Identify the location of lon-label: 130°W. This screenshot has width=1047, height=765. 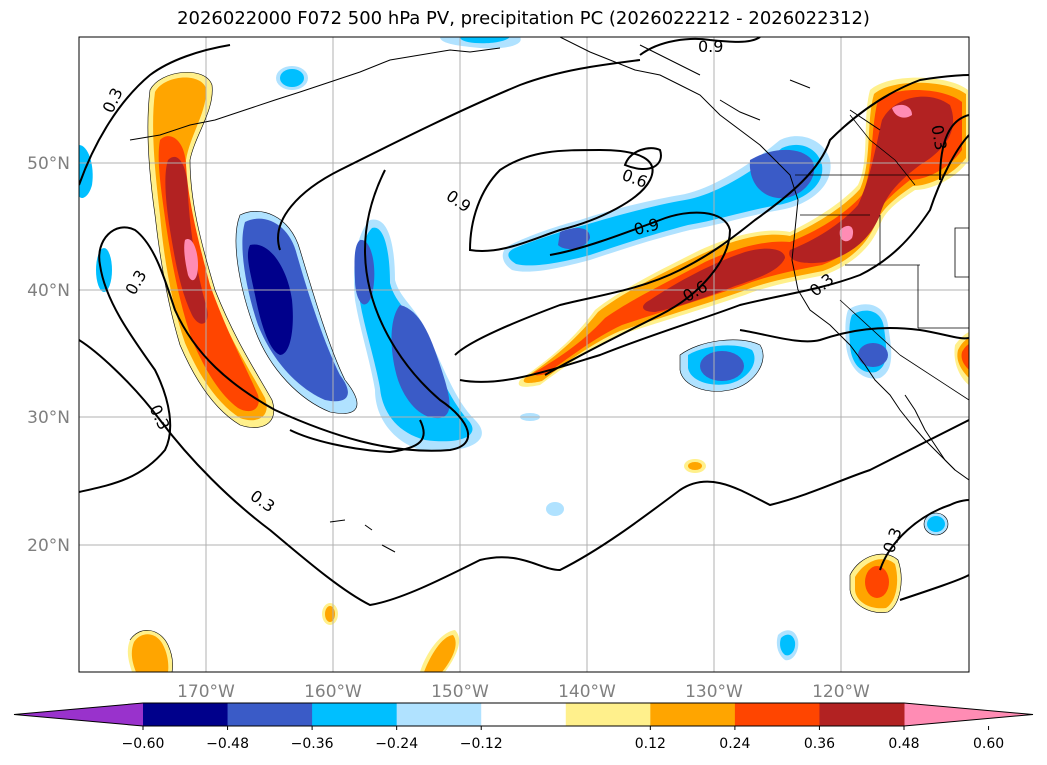
(714, 692).